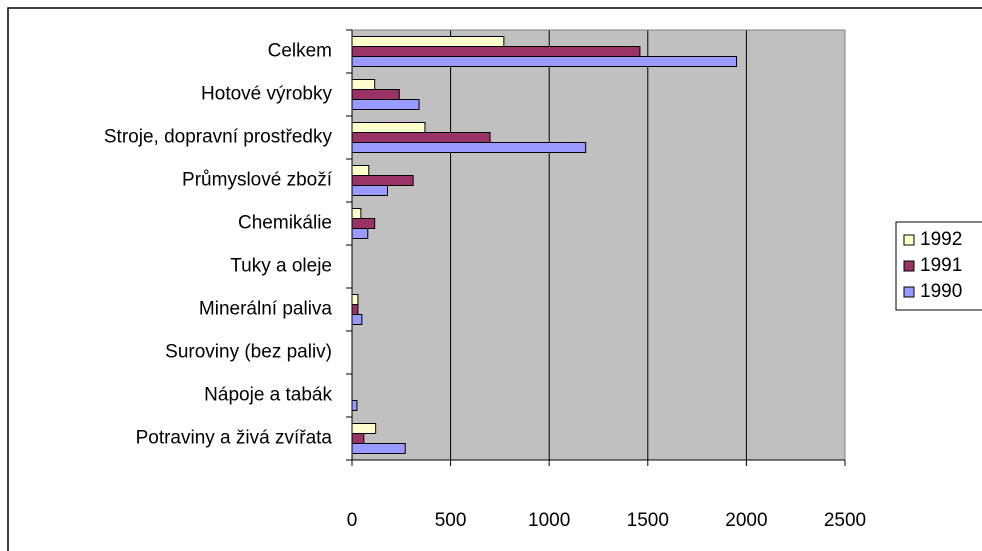  What do you see at coordinates (746, 520) in the screenshot?
I see `x-tick-label: 2000` at bounding box center [746, 520].